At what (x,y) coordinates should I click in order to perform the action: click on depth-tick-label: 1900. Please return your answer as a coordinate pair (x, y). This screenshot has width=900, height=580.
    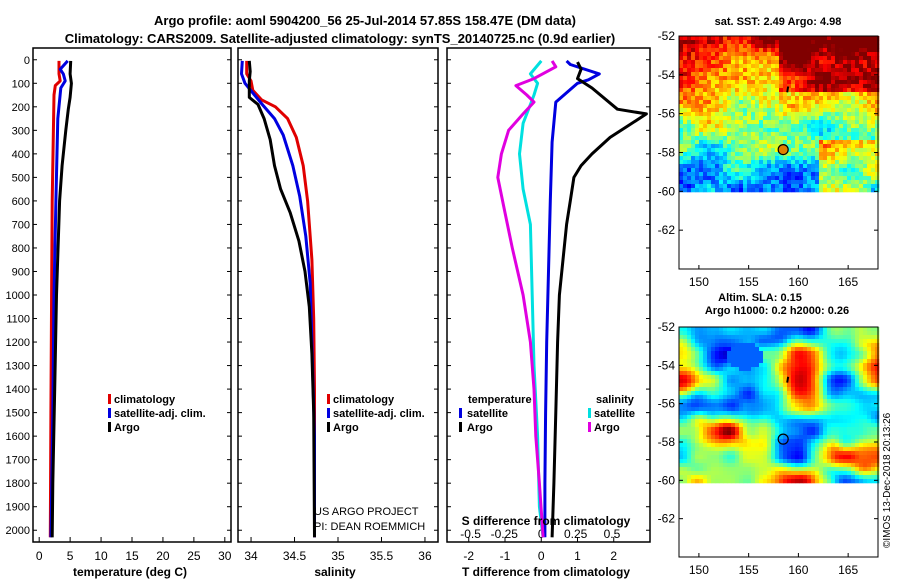
    Looking at the image, I should click on (18, 508).